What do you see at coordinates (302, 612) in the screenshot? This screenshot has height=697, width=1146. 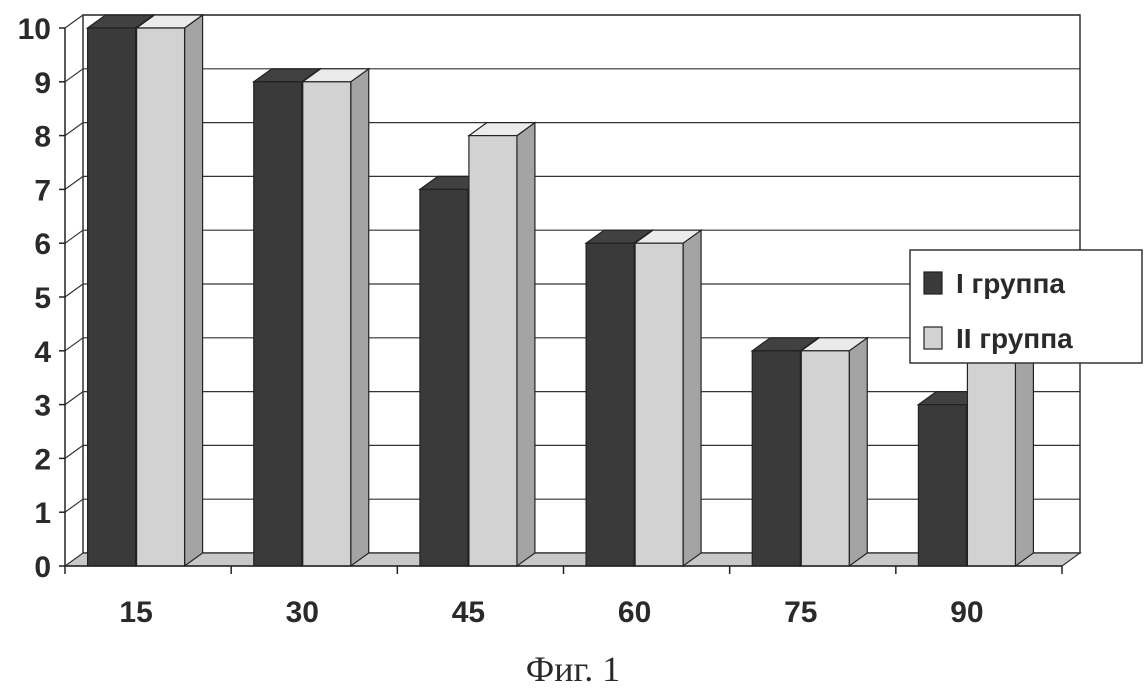 I see `x-tick-label: 30` at bounding box center [302, 612].